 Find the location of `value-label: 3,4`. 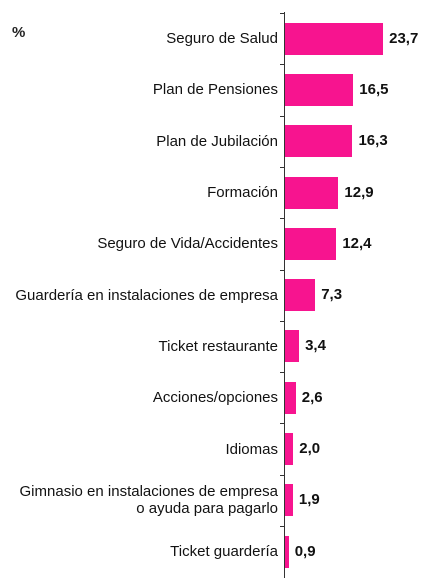

value-label: 3,4 is located at coordinates (315, 346).